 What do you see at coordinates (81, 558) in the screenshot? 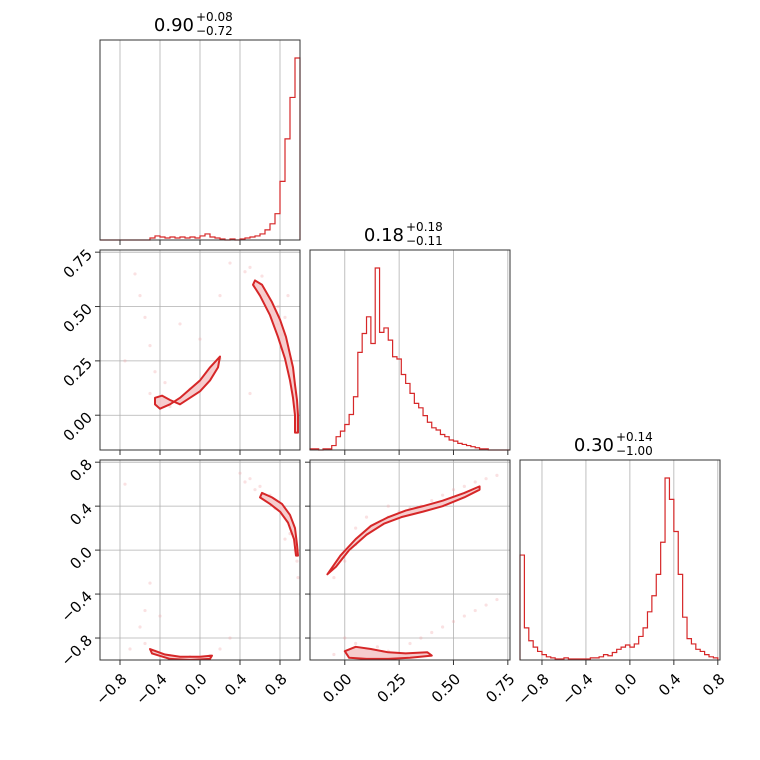
I see `y-tick-label: 0.0` at bounding box center [81, 558].